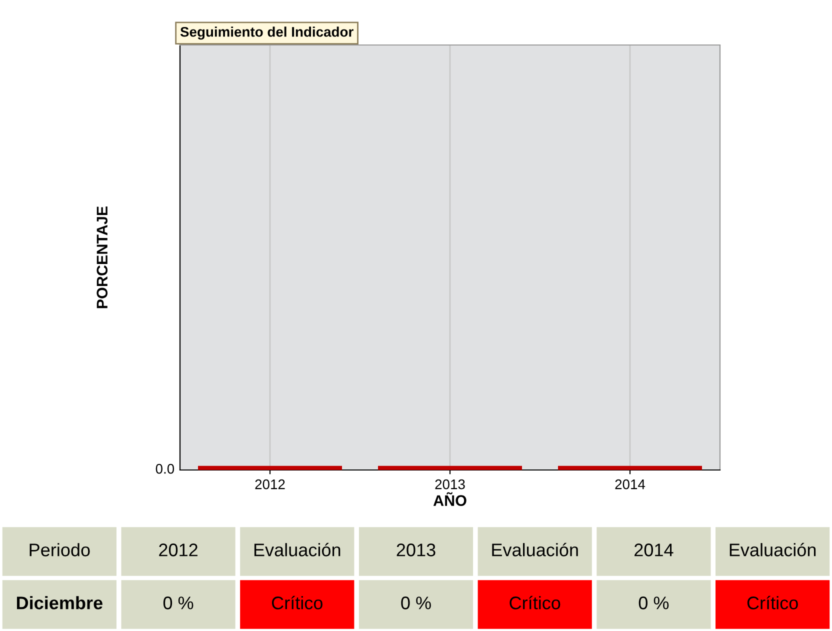 This screenshot has width=832, height=631. Describe the element at coordinates (165, 469) in the screenshot. I see `text: 0.0` at that location.